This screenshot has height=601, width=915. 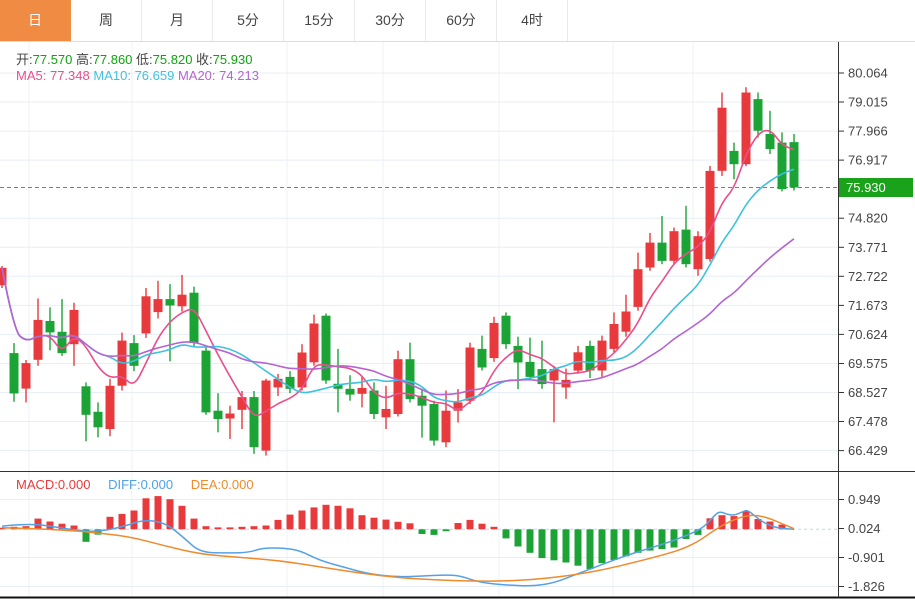 What do you see at coordinates (868, 392) in the screenshot?
I see `svg-text: 68.527` at bounding box center [868, 392].